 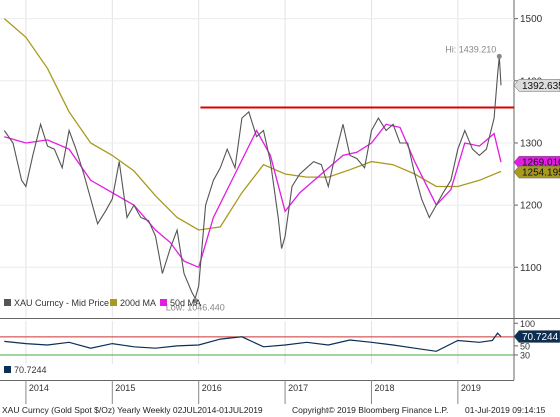 I want to click on price-tick-label-1100: 1100, so click(x=531, y=268).